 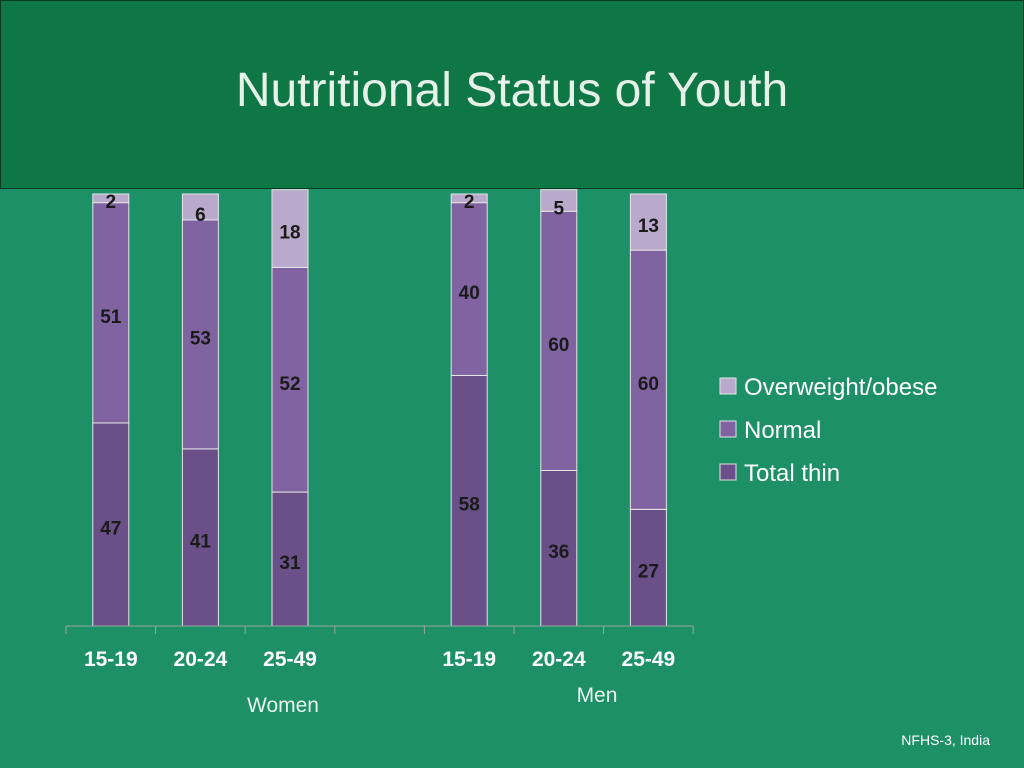 I want to click on group-label-women: Women, so click(x=283, y=705).